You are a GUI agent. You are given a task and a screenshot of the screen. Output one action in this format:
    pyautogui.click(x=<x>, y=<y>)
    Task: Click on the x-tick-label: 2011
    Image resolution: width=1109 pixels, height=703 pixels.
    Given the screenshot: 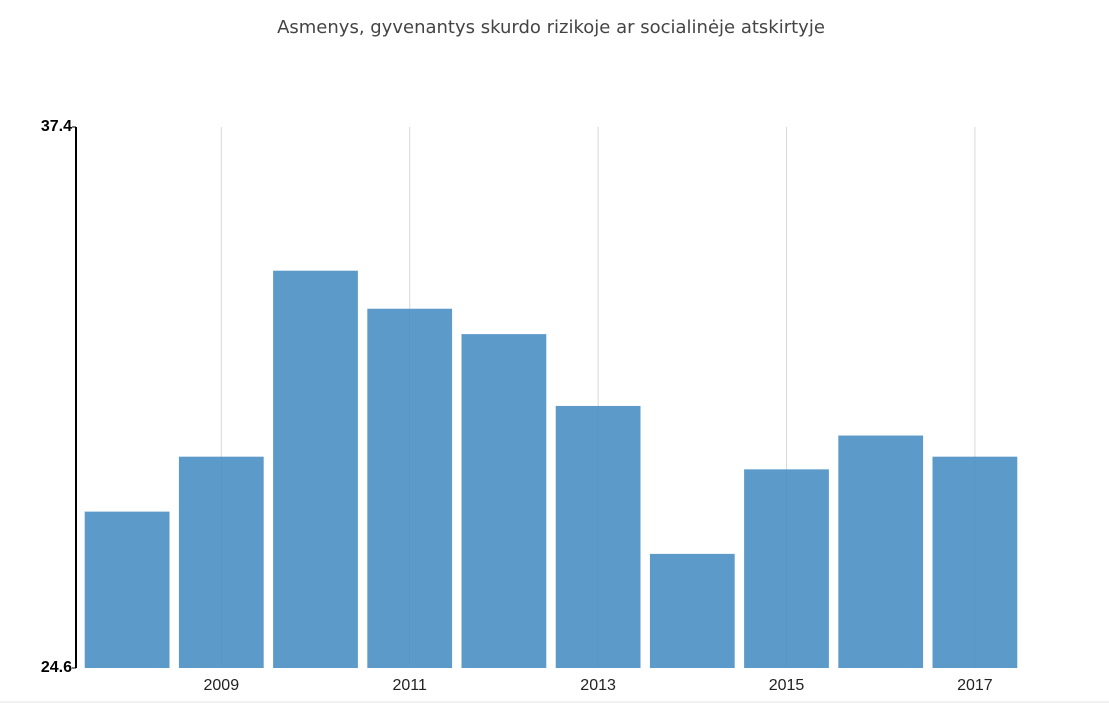 What is the action you would take?
    pyautogui.click(x=409, y=685)
    